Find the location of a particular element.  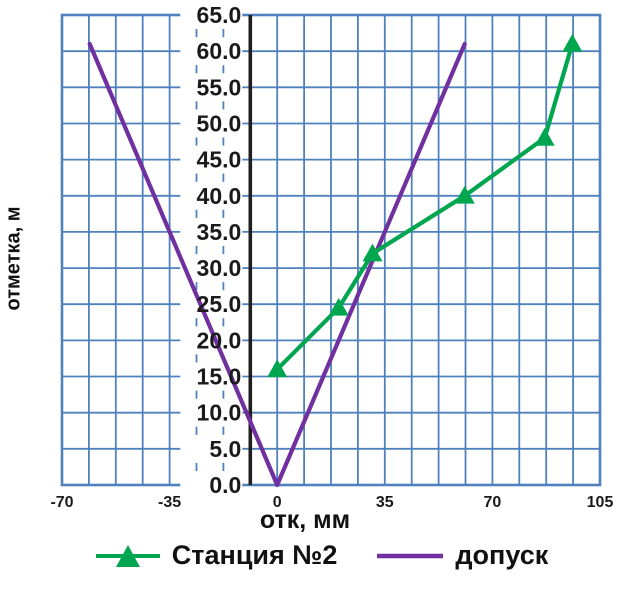

x-tick-labels: -70 -35 0 35 70 105 is located at coordinates (331, 502).